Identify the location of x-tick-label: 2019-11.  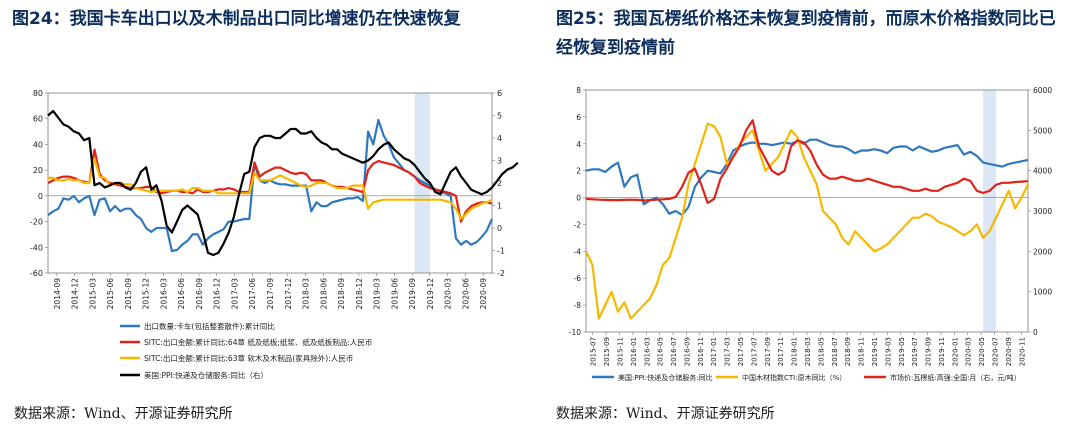
(942, 351).